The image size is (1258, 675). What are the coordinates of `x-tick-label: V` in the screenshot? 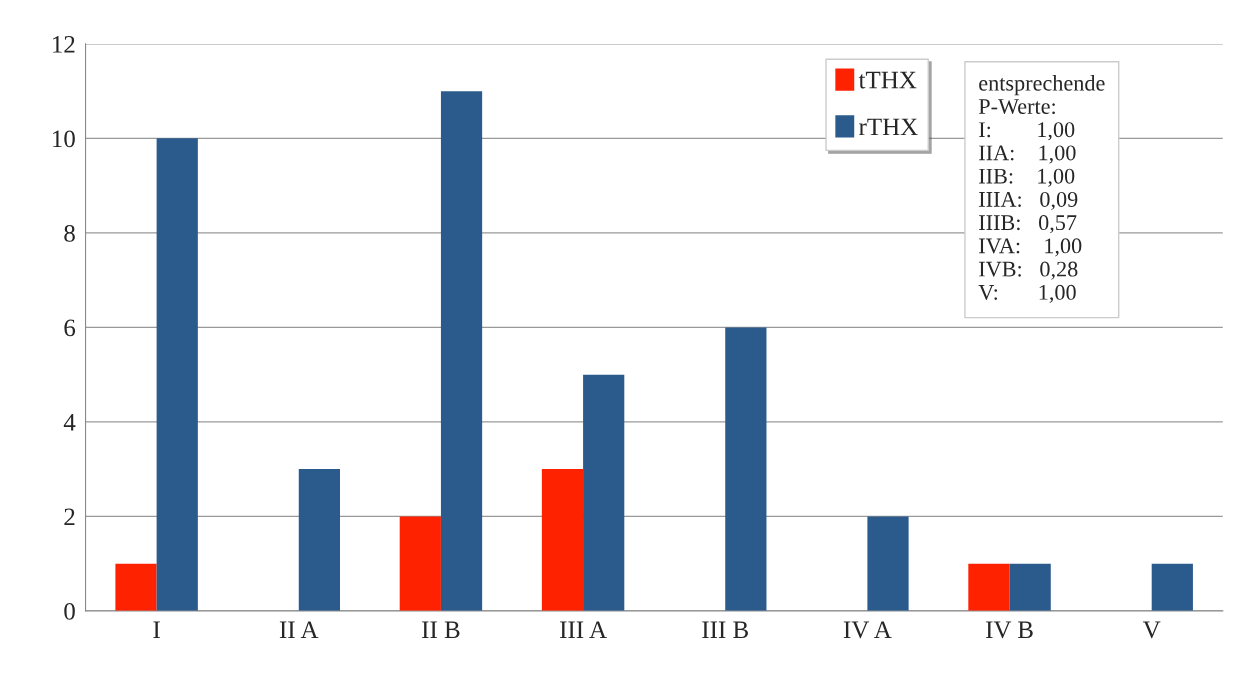 It's located at (1151, 630).